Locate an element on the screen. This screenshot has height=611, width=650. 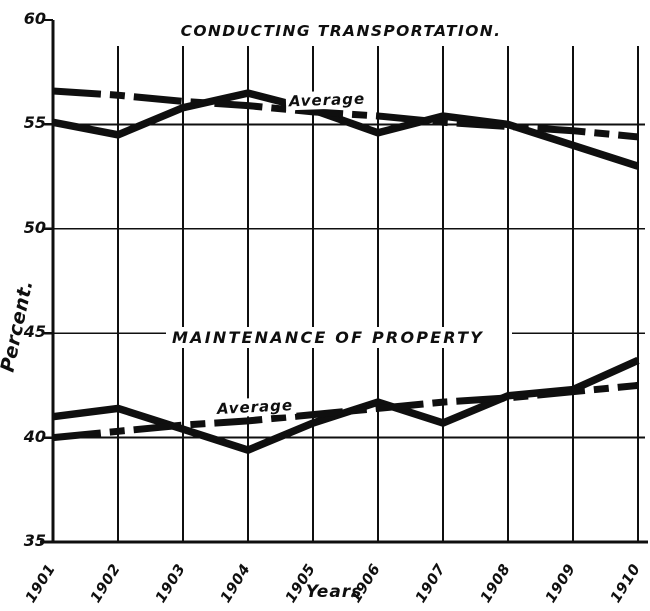
y-tick-label-35: 35 is located at coordinates (34, 540).